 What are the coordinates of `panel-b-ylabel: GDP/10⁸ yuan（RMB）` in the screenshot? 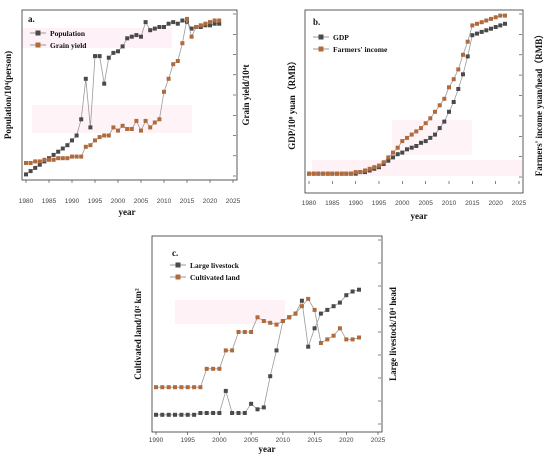 It's located at (292, 102).